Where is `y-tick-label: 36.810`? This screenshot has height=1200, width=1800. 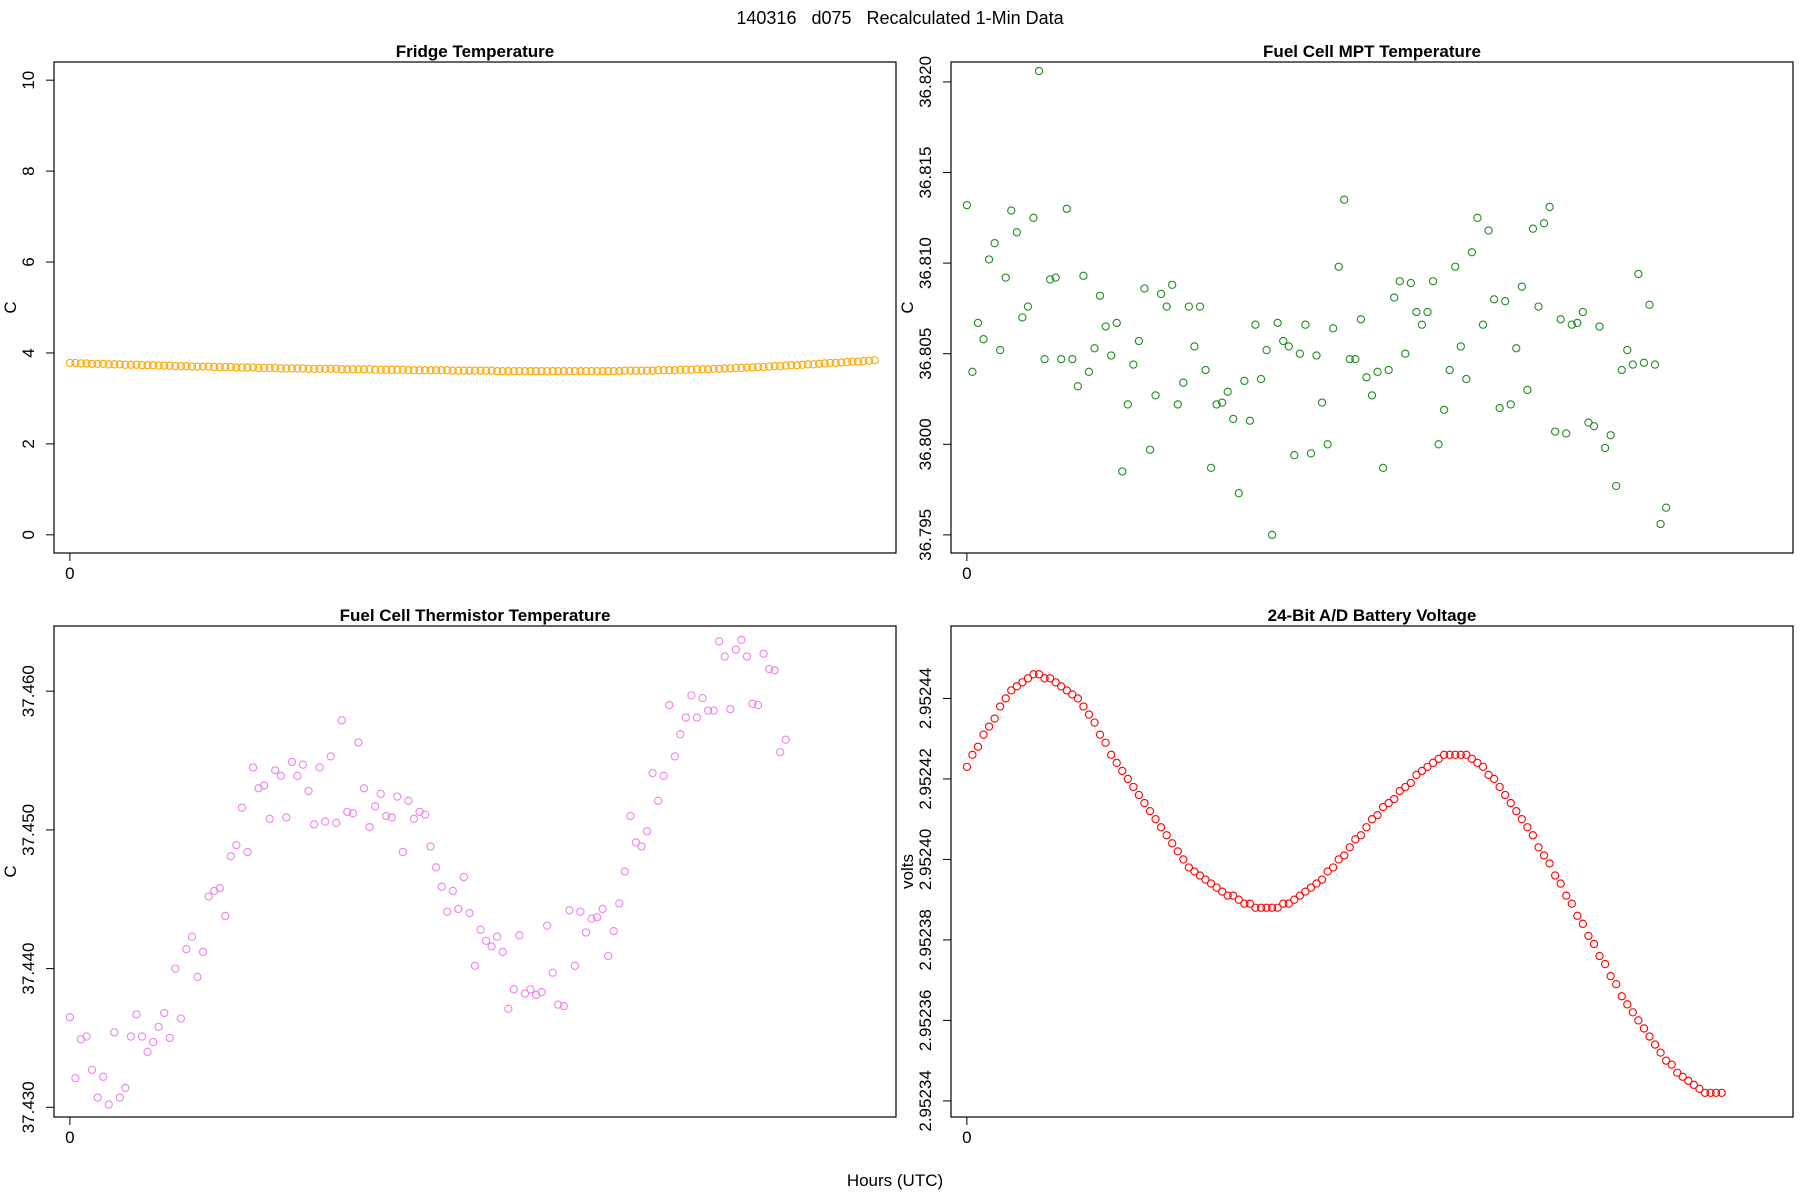
y-tick-label: 36.810 is located at coordinates (925, 263).